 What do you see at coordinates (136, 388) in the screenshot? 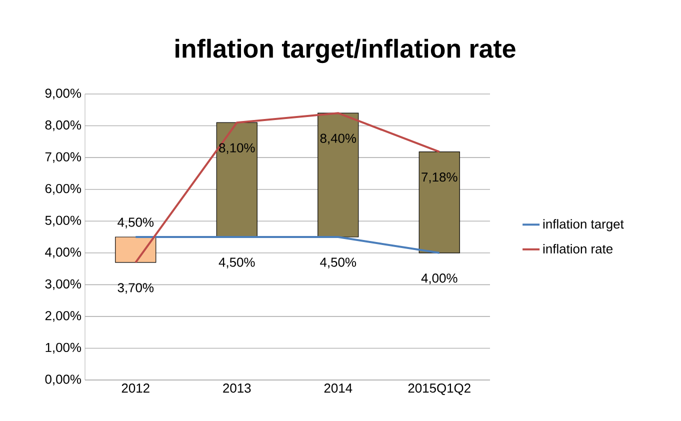
I see `x-tick-label: 2012` at bounding box center [136, 388].